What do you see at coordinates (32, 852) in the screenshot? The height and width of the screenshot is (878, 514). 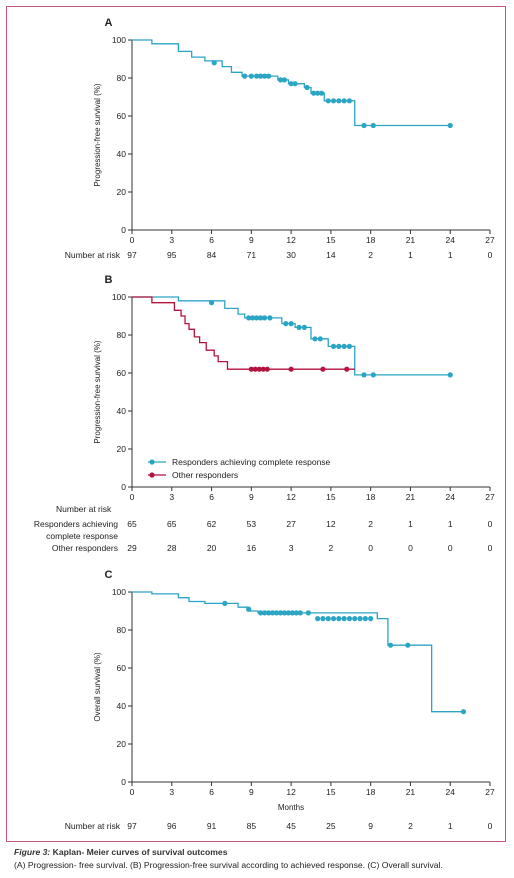 I see `caption-title-prefix: Figure 3:` at bounding box center [32, 852].